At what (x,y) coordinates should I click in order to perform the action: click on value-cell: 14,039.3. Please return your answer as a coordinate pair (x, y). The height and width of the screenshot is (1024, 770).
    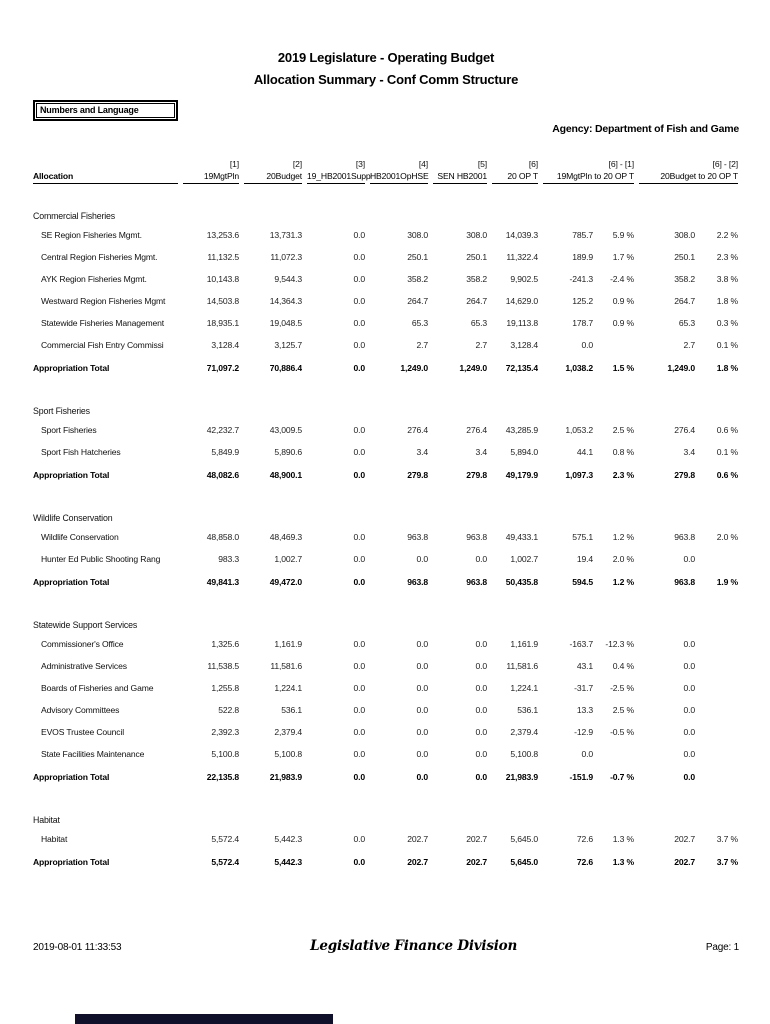
    Looking at the image, I should click on (521, 235).